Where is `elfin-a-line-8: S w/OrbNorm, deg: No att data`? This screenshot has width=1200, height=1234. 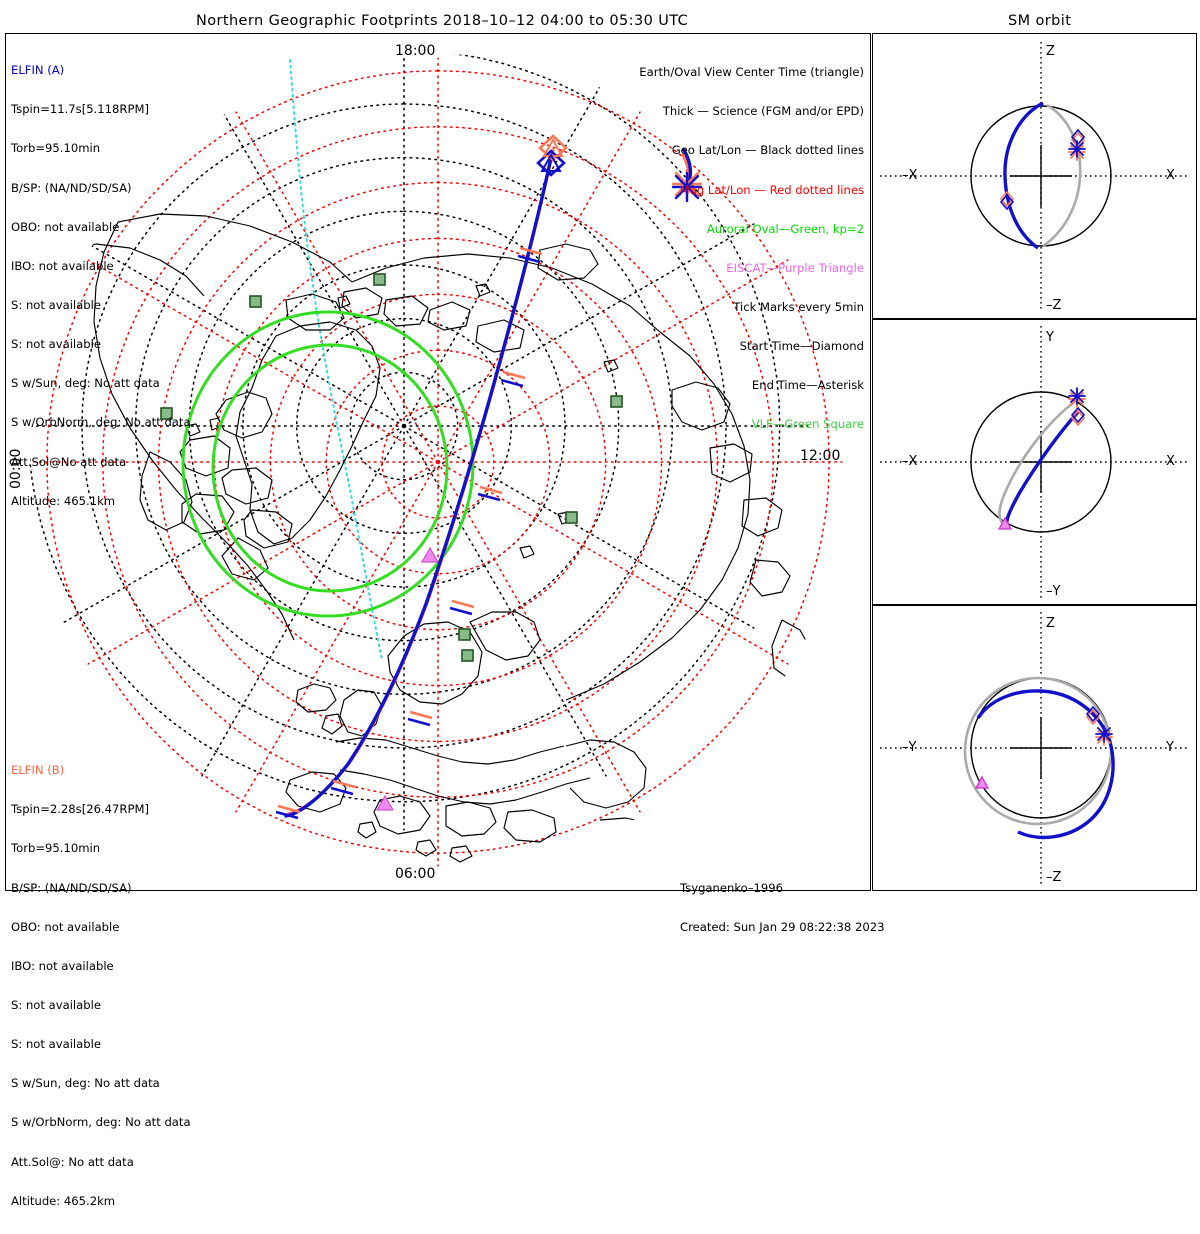
elfin-a-line-8: S w/OrbNorm, deg: No att data is located at coordinates (101, 422).